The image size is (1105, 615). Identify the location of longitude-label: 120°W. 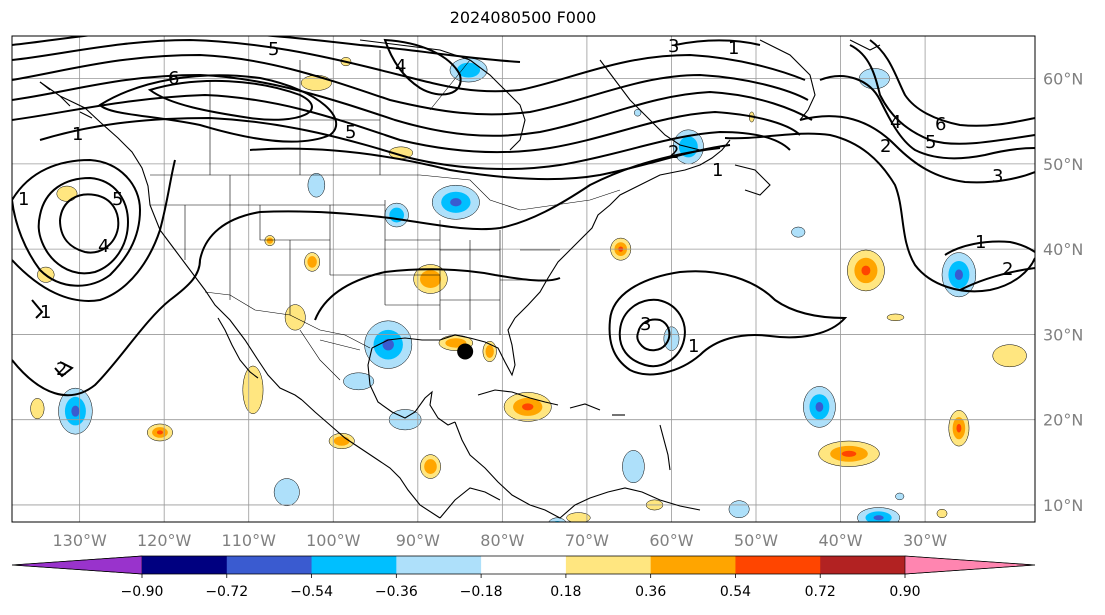
(164, 540).